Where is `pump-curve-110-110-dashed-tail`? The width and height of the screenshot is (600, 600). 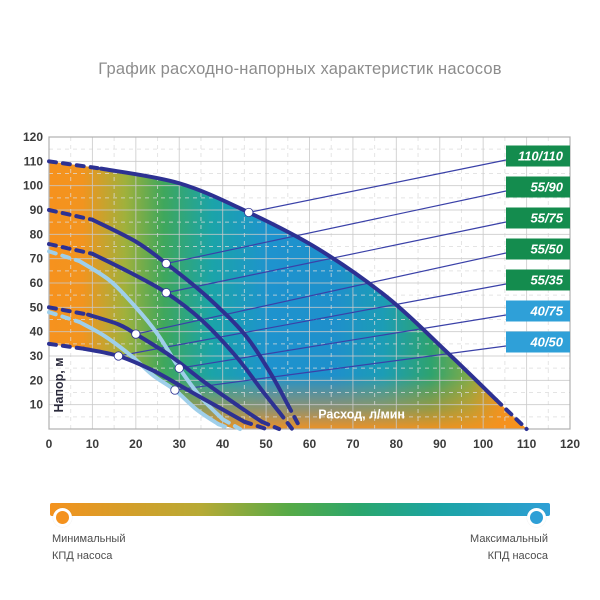
pump-curve-110-110-dashed-tail is located at coordinates (511, 414).